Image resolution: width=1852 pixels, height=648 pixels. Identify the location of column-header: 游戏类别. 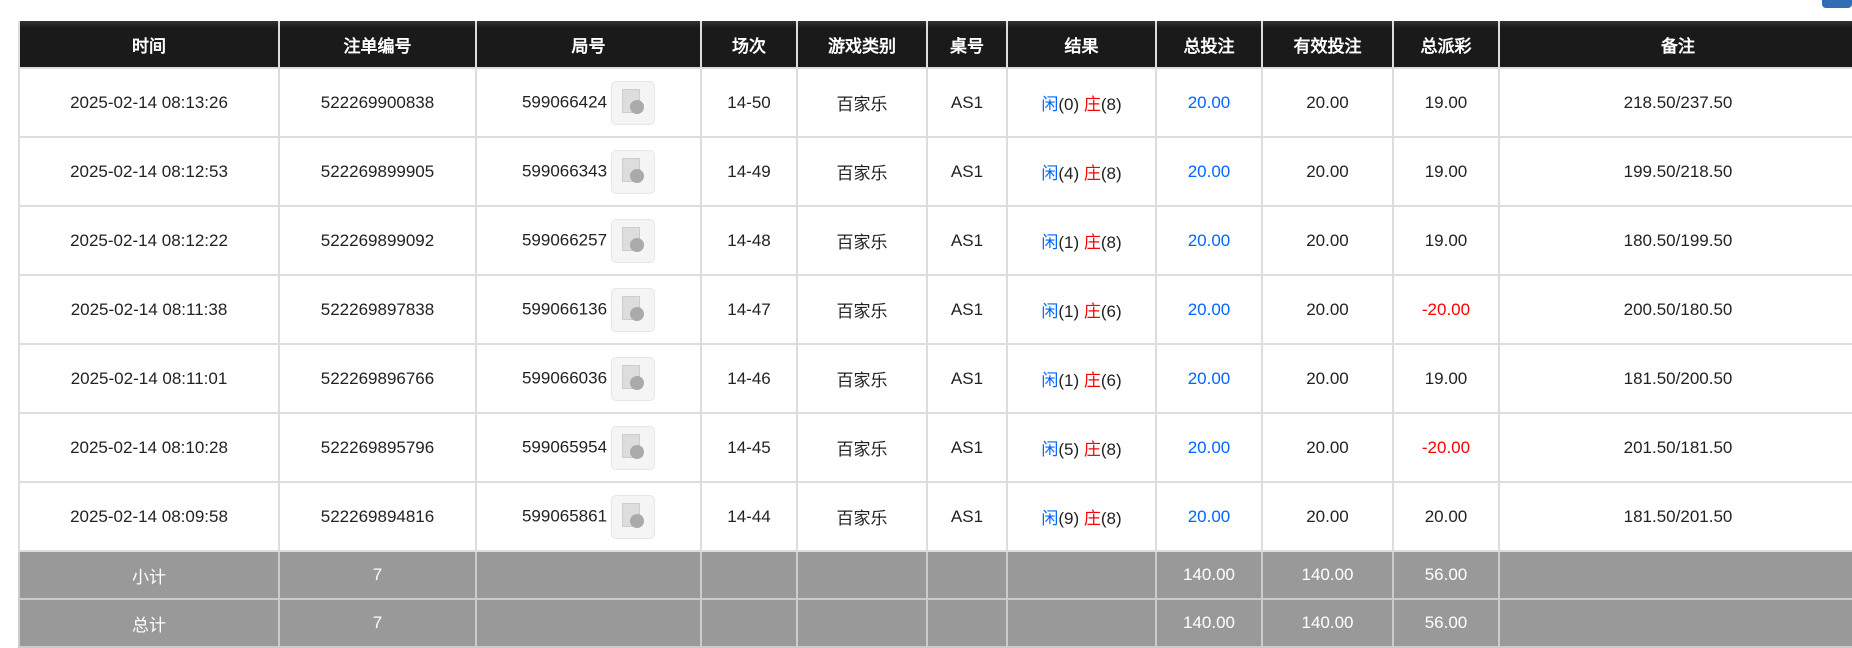
(862, 45).